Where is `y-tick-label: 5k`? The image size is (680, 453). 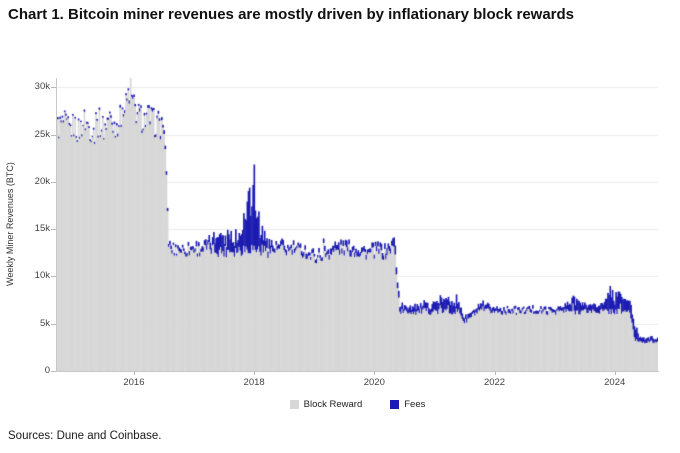
y-tick-label: 5k is located at coordinates (44, 323).